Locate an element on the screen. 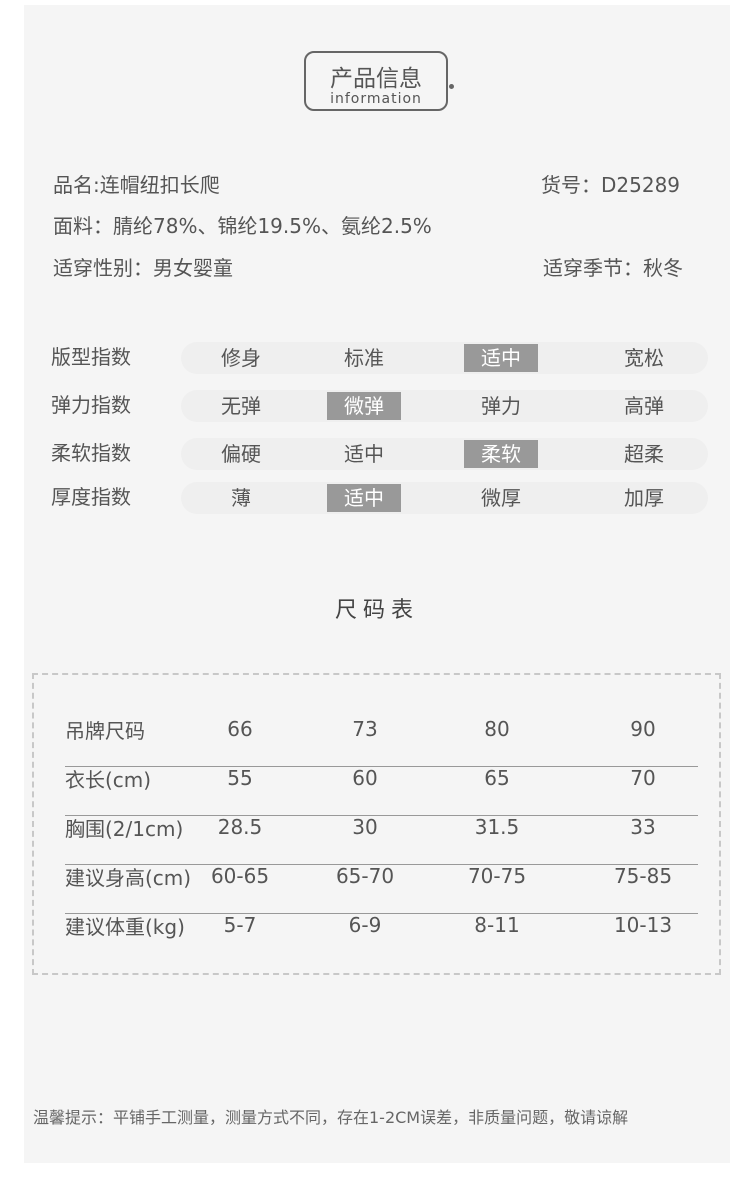  index-scale: 无弹 微弹 弹力 高弹 is located at coordinates (444, 406).